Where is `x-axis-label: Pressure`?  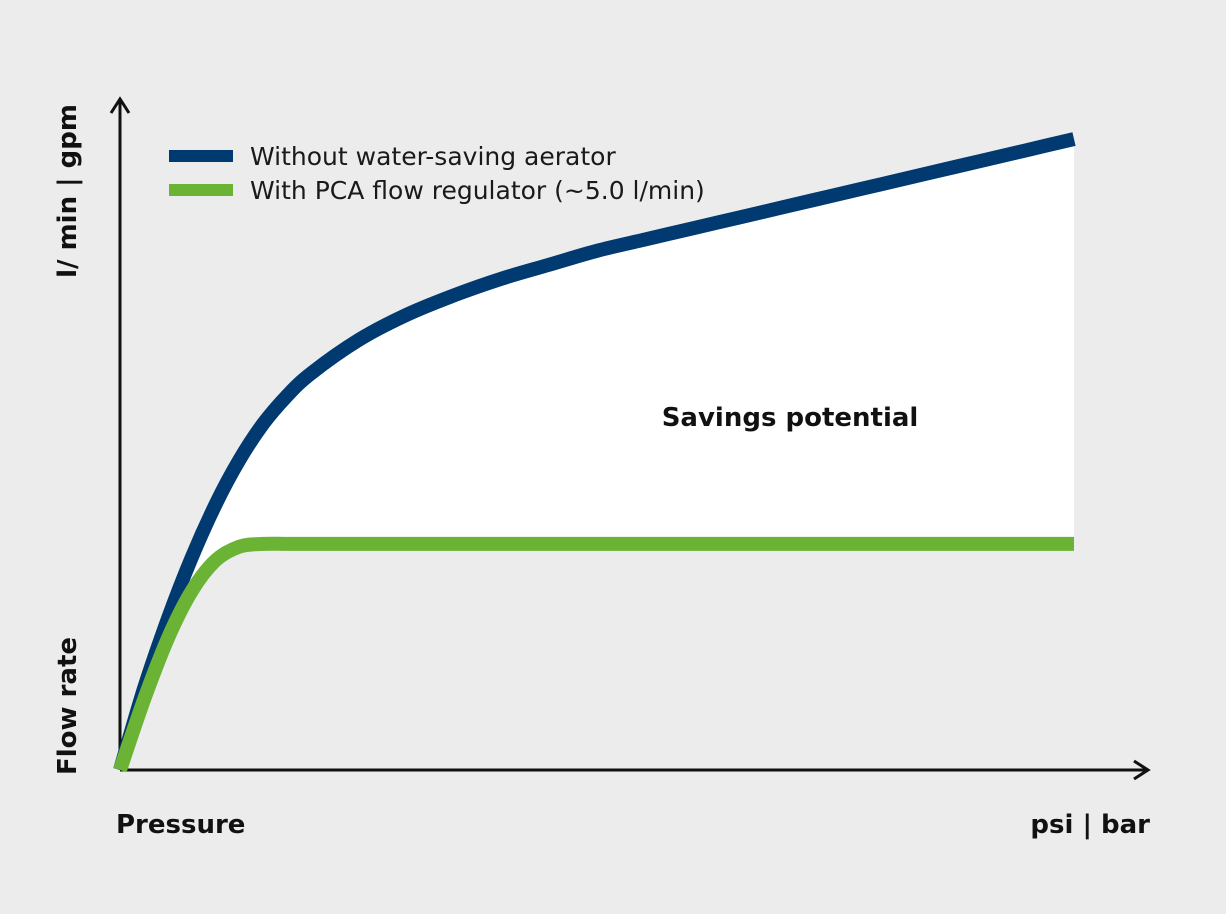 x-axis-label: Pressure is located at coordinates (180, 825).